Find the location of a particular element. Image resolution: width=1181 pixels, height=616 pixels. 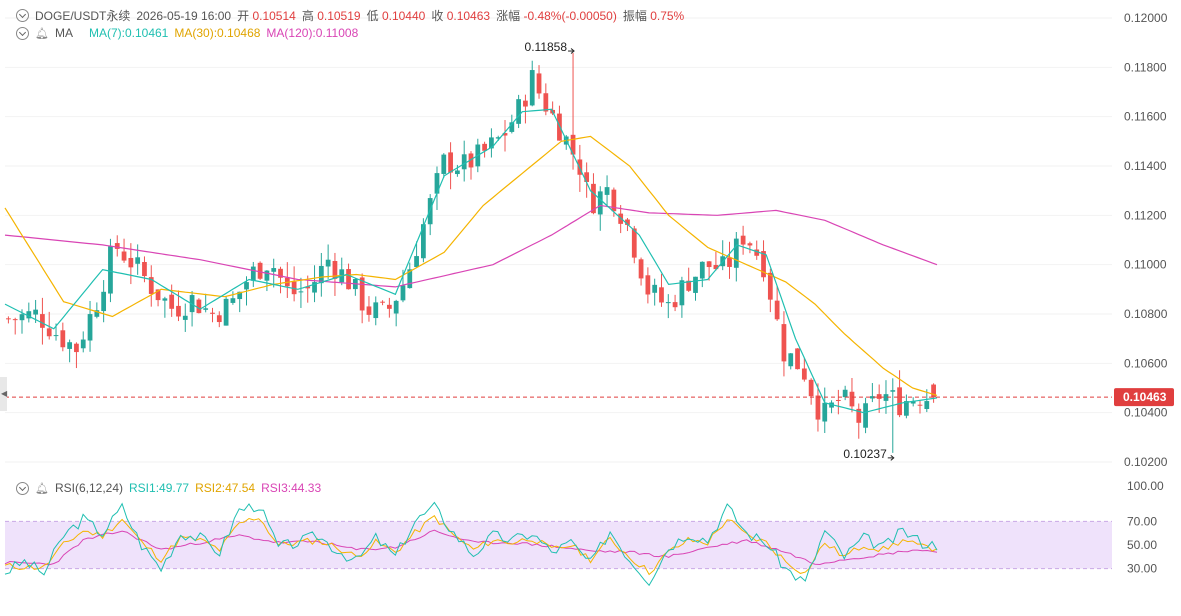

rsi-axis: 100.00 70.00 50.00 30.00 is located at coordinates (1145, 527).